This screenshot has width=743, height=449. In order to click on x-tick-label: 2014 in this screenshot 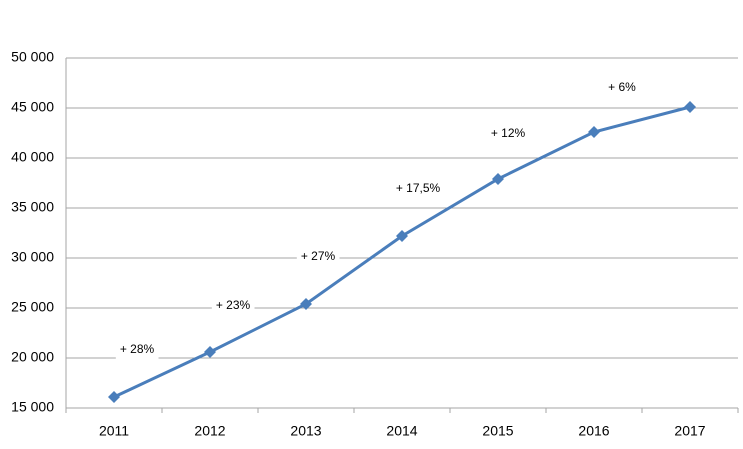, I will do `click(401, 431)`.